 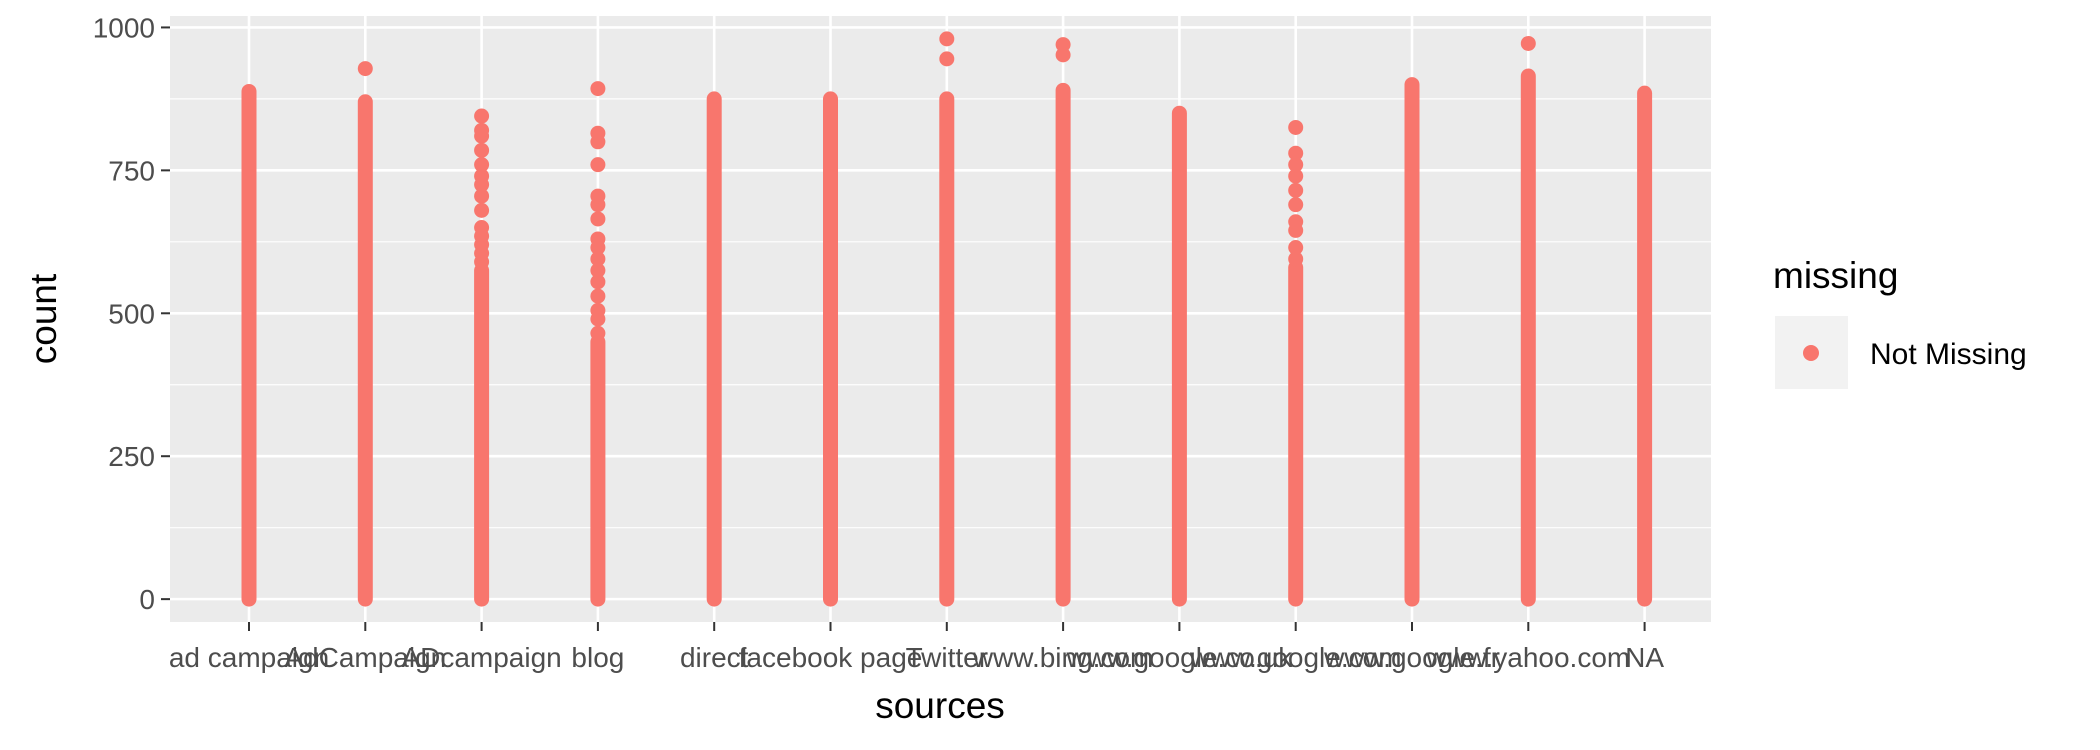 I want to click on y-tick-label: 500, so click(x=131, y=313).